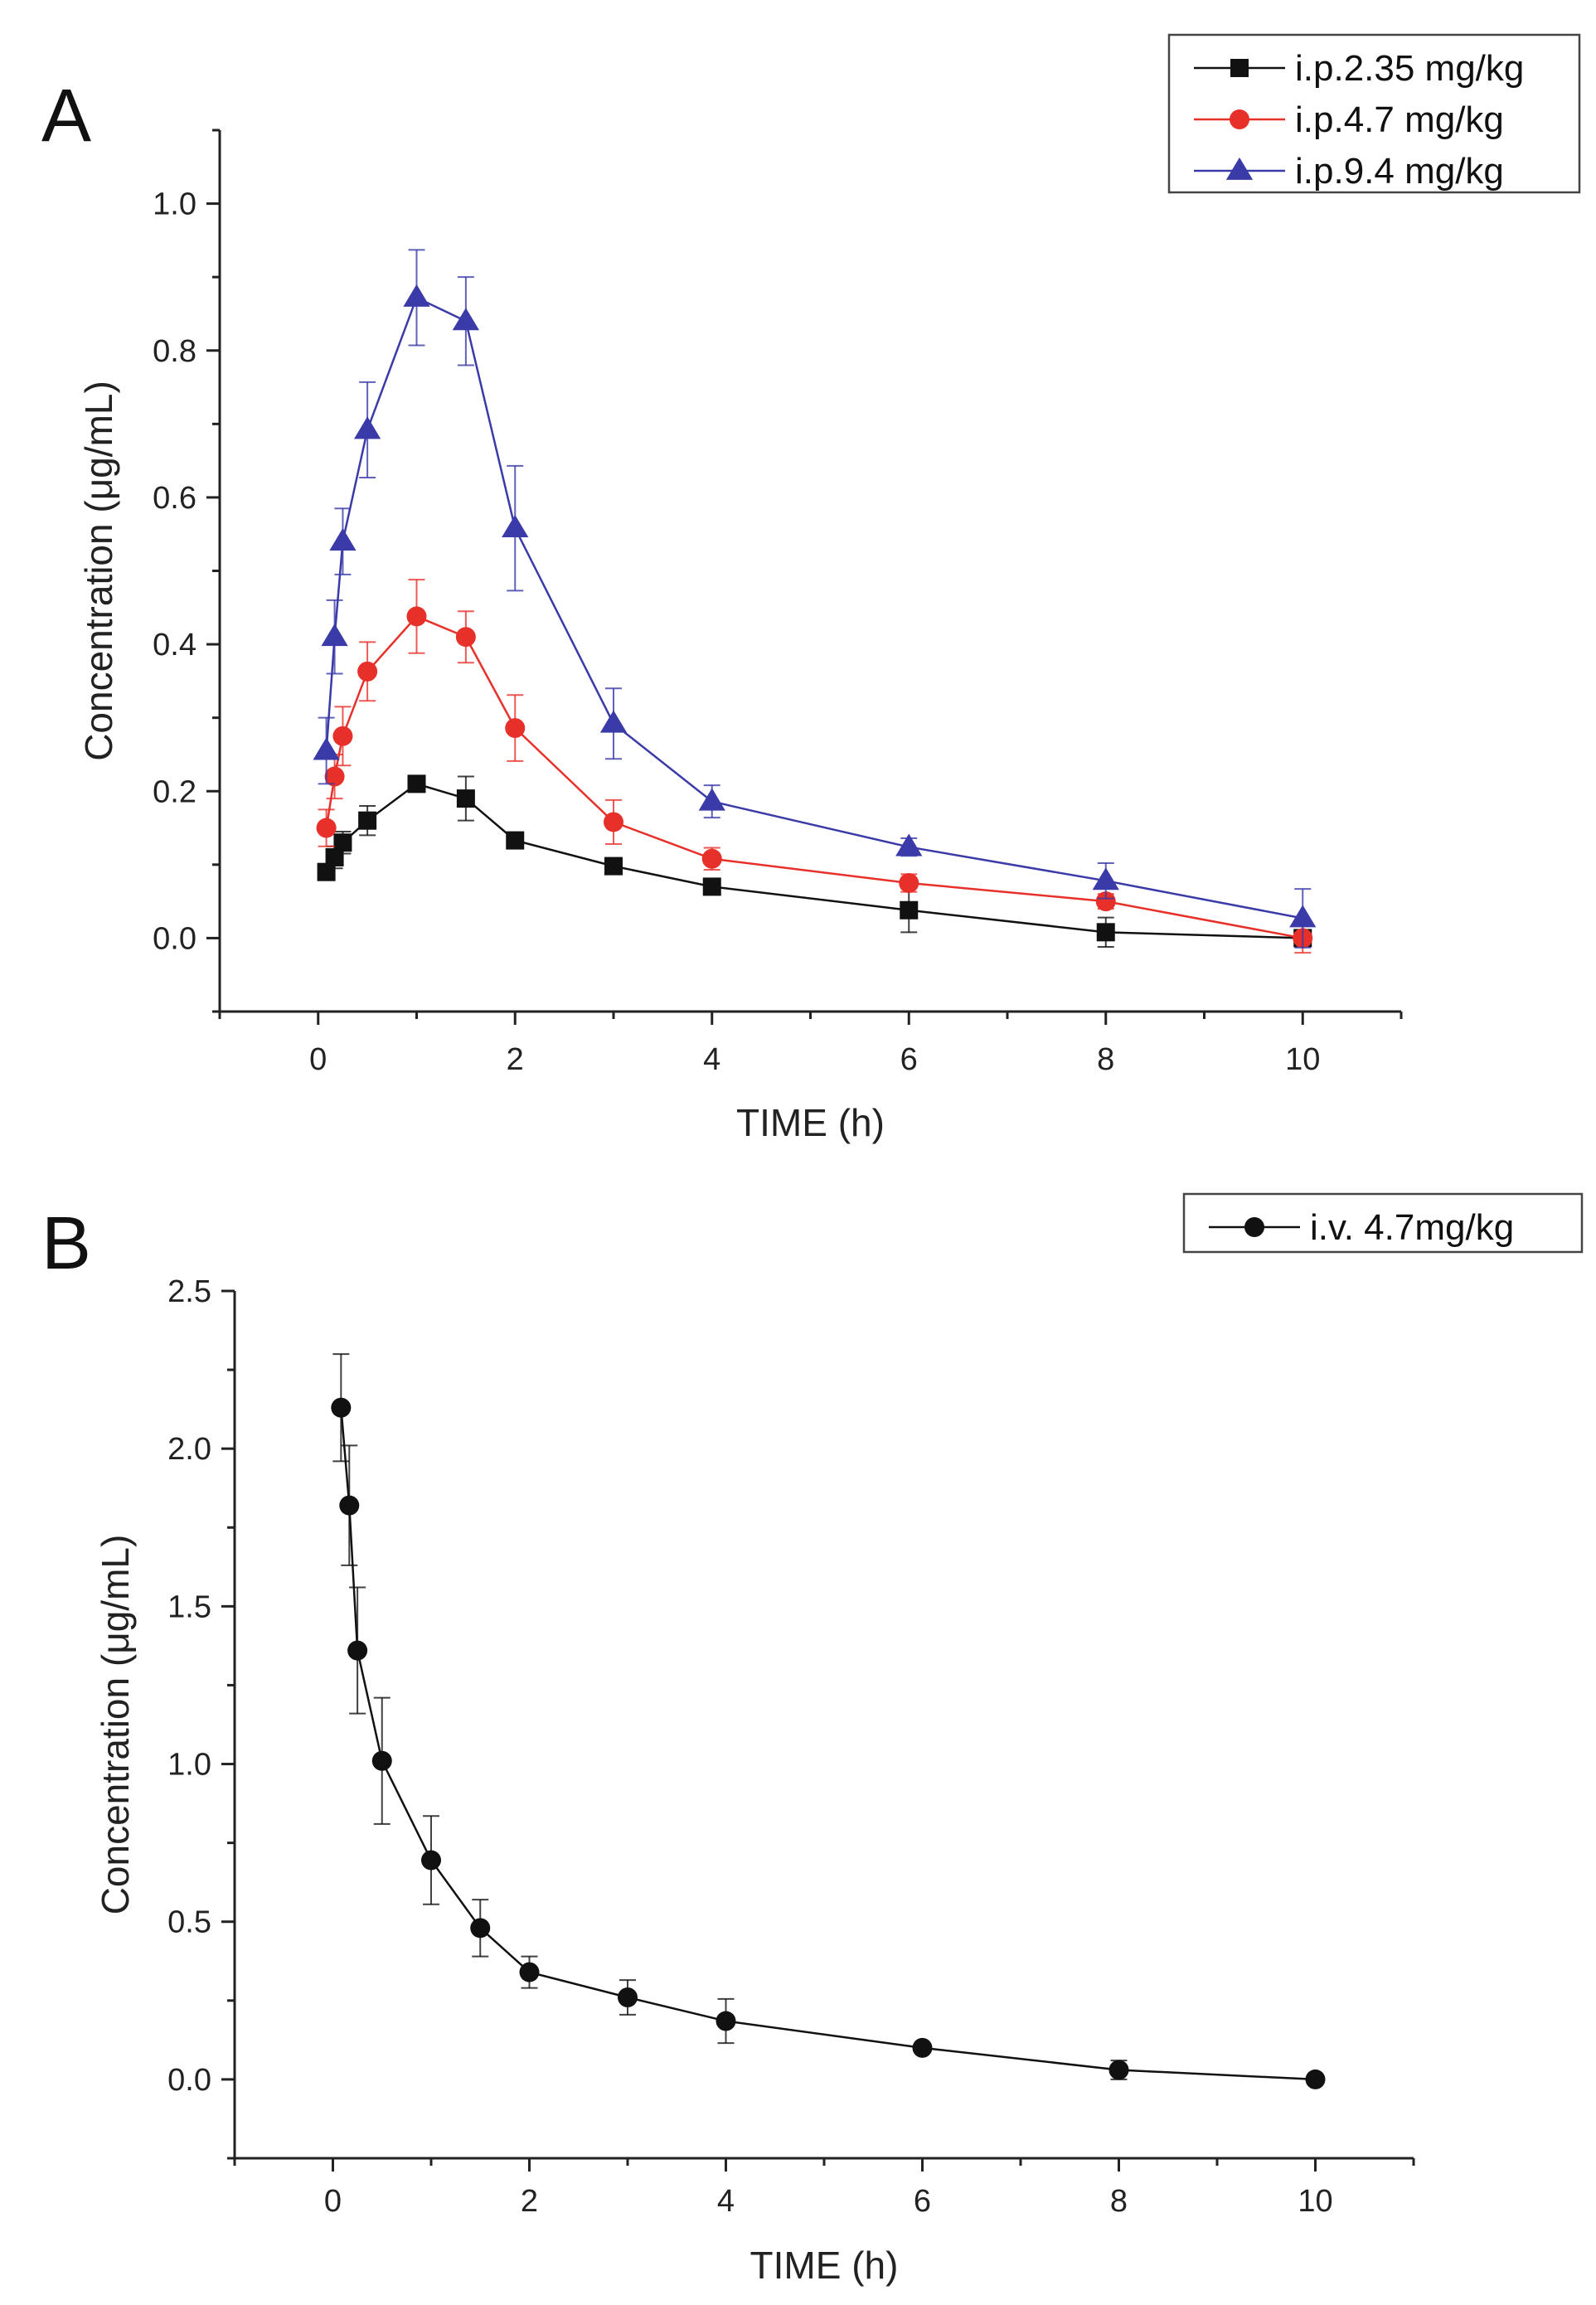  I want to click on y-tick-label: 2.5, so click(189, 1291).